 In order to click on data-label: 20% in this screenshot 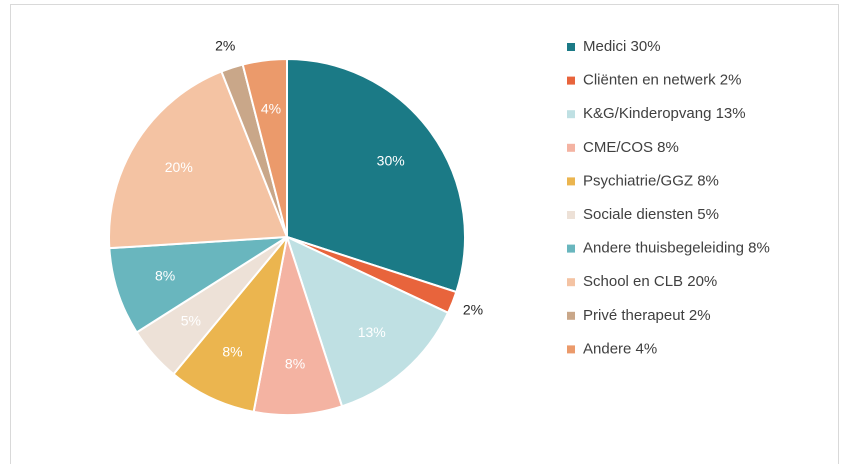, I will do `click(179, 167)`.